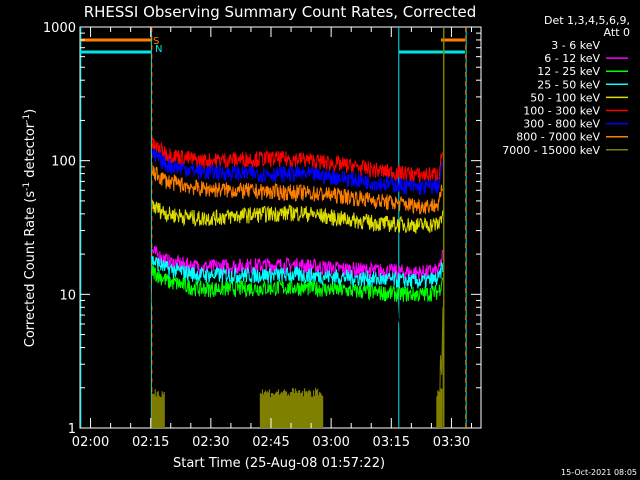 The image size is (640, 480). I want to click on y-tick-label: 1, so click(72, 429).